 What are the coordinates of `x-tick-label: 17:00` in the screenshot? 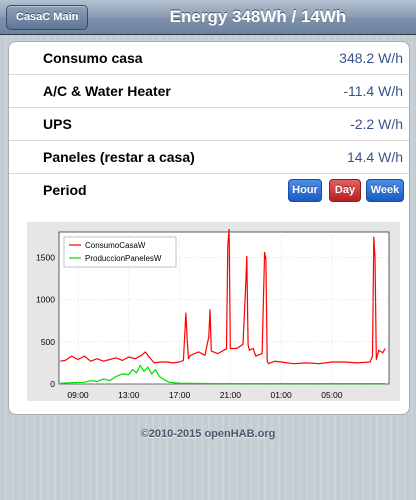 It's located at (180, 395).